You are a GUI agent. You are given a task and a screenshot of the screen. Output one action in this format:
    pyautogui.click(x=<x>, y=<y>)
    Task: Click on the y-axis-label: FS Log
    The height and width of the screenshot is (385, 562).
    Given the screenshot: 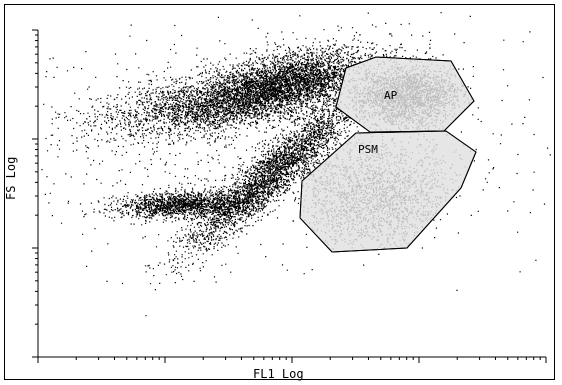 What is the action you would take?
    pyautogui.click(x=11, y=178)
    